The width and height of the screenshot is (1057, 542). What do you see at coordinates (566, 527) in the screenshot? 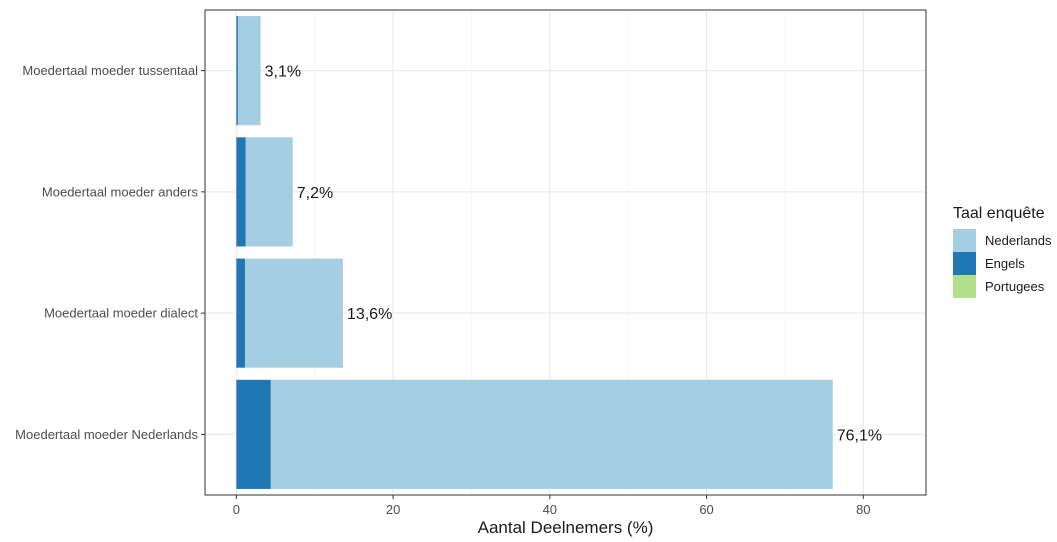
I see `x-axis-title: Aantal Deelnemers (%)` at bounding box center [566, 527].